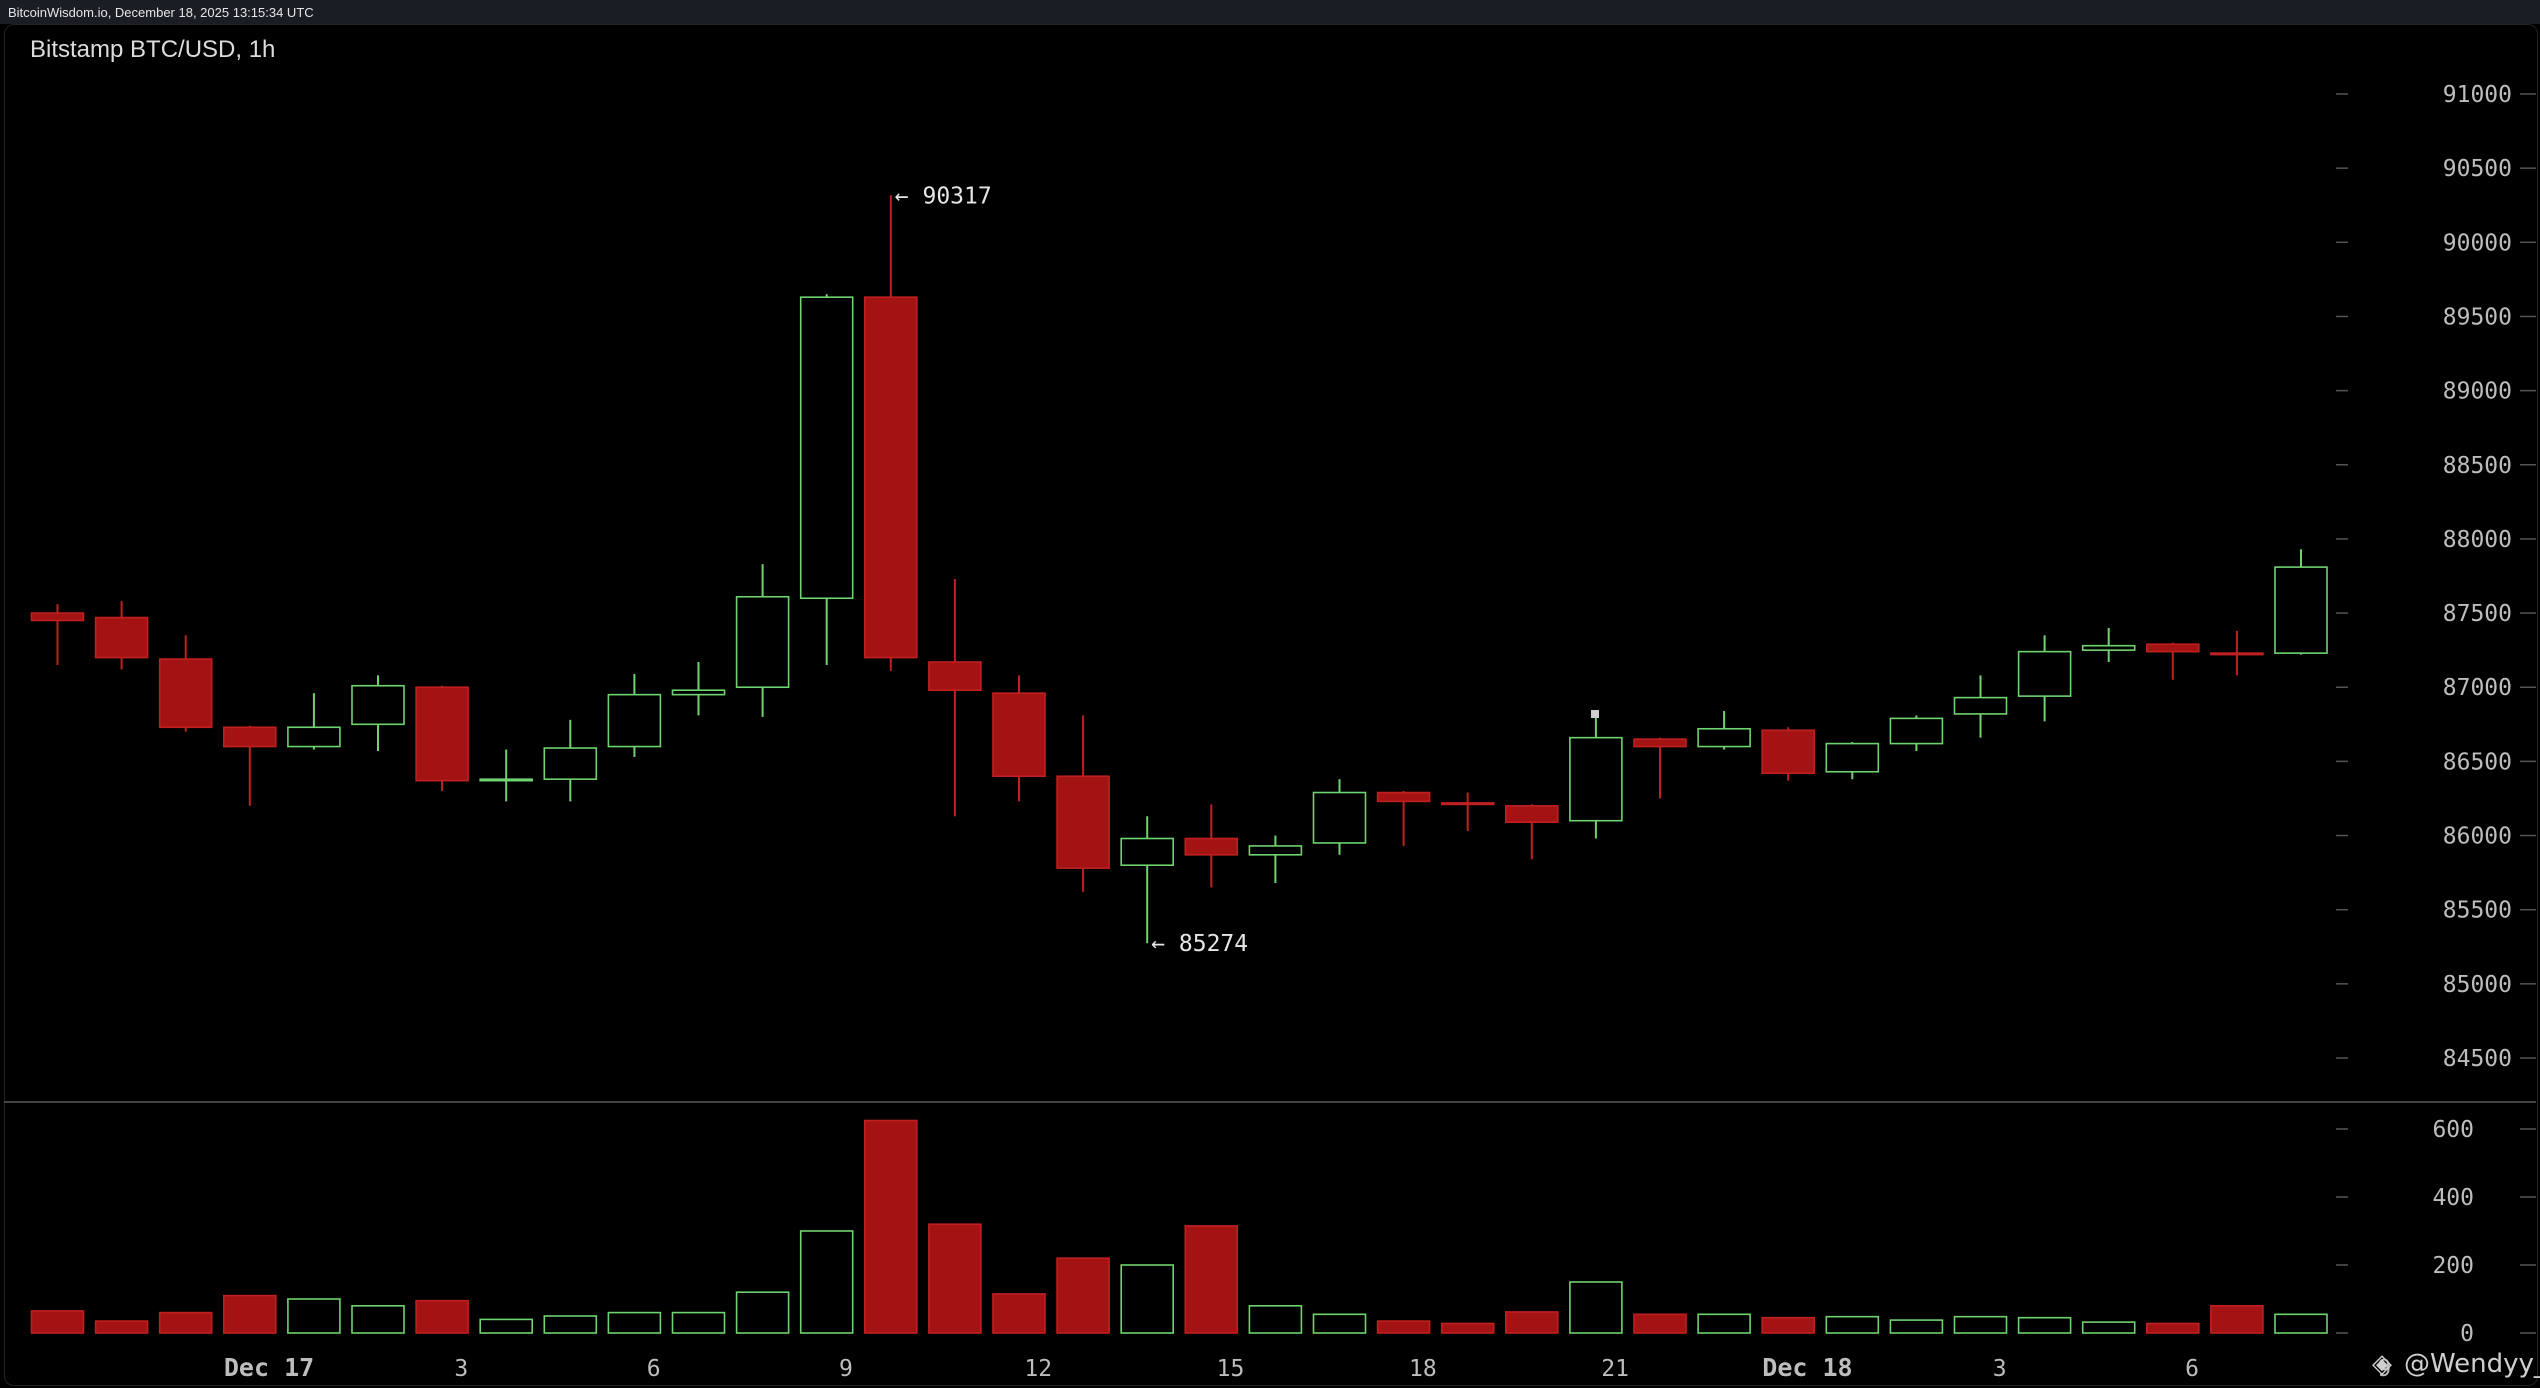 The height and width of the screenshot is (1388, 2540). What do you see at coordinates (2477, 169) in the screenshot?
I see `price-tick-label: 90500` at bounding box center [2477, 169].